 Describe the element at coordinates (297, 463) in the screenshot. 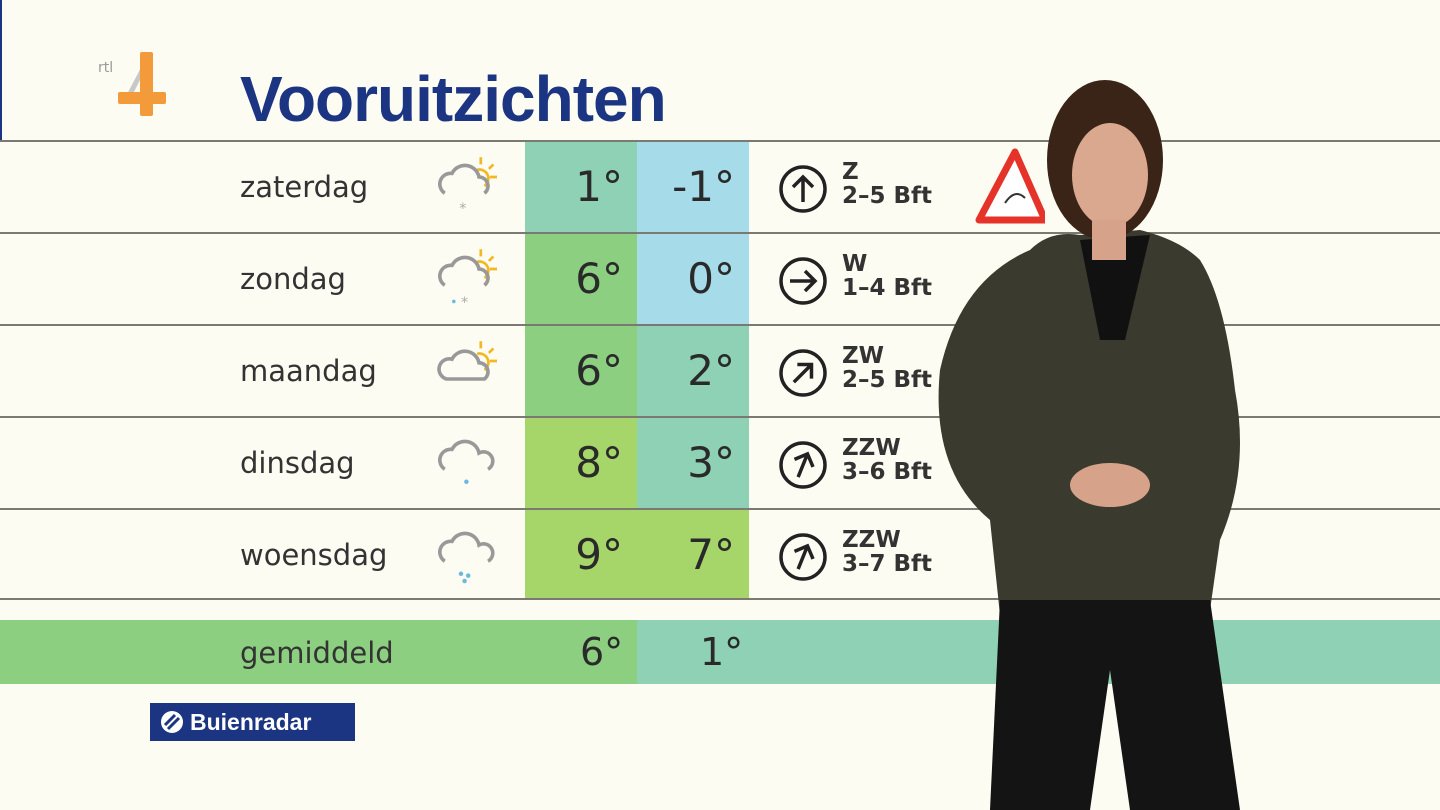

I see `day-label: dinsdag` at that location.